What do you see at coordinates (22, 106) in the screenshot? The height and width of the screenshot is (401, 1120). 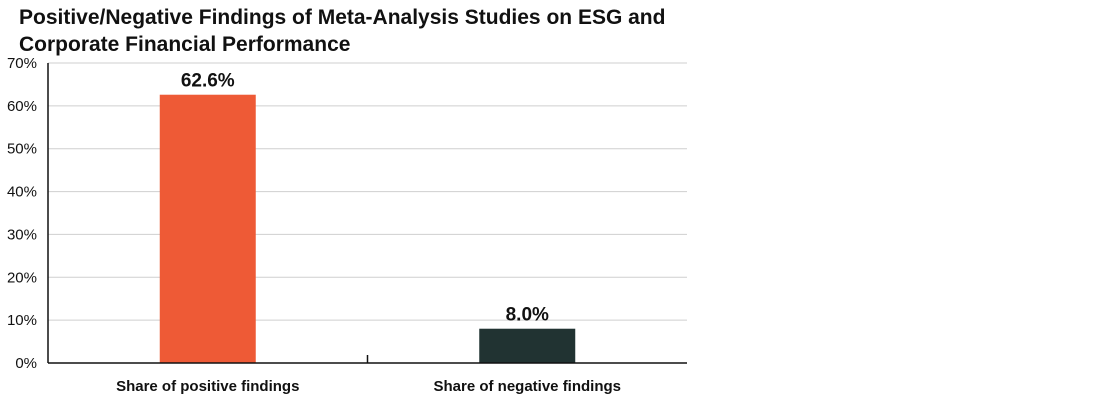 I see `y-tick-label: 60%` at bounding box center [22, 106].